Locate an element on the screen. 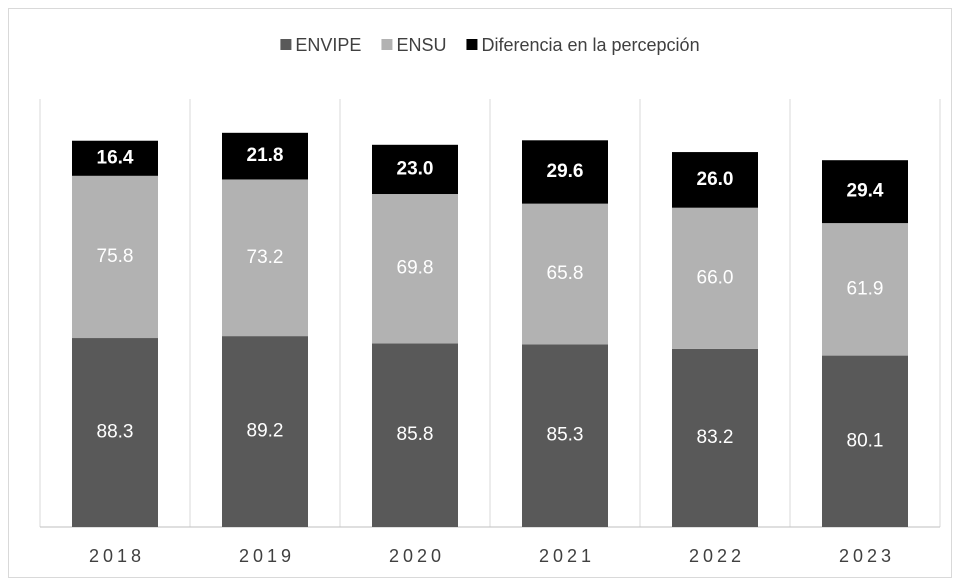 The width and height of the screenshot is (960, 582). data-label: 65.8 is located at coordinates (565, 273).